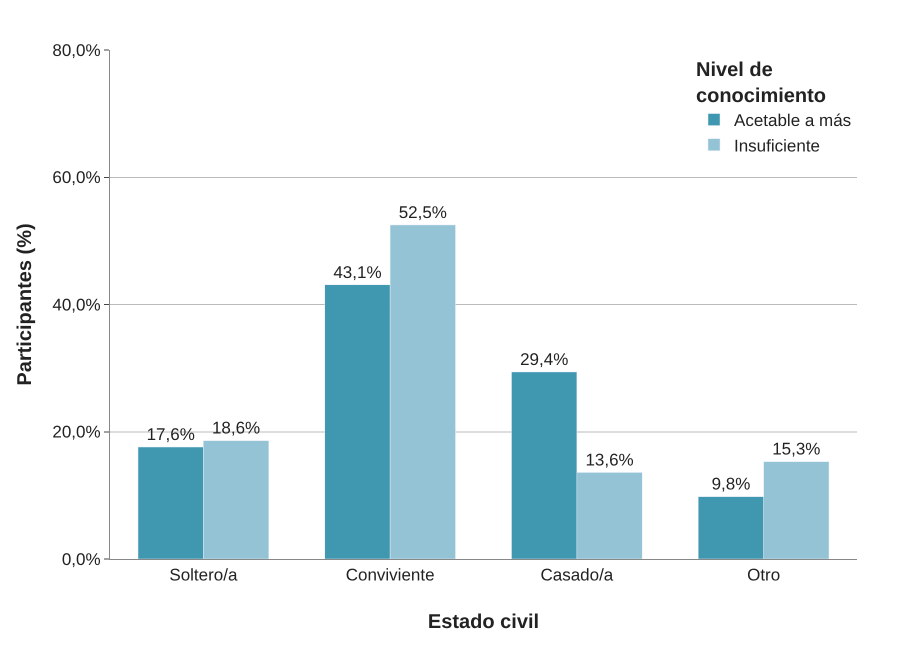 This screenshot has height=669, width=917. I want to click on x-axis-title: Estado civil, so click(484, 621).